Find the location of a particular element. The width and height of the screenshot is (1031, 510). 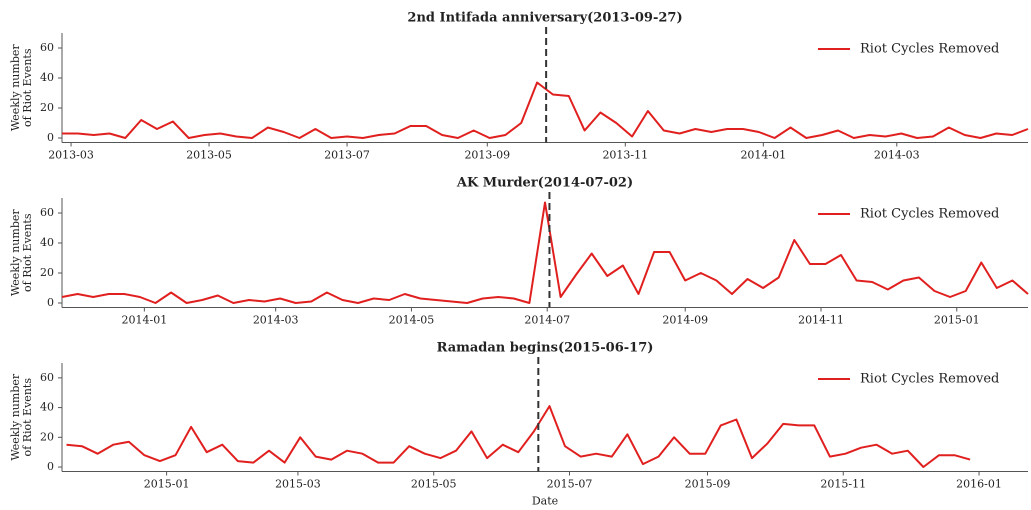

x-tick-label: 2014-05 is located at coordinates (412, 320).